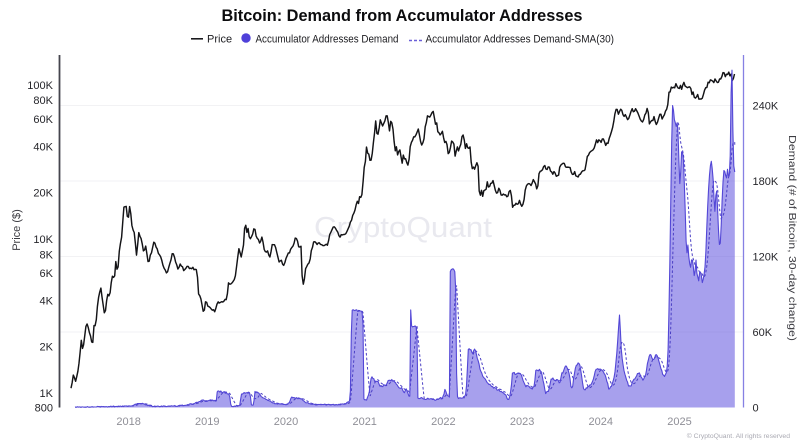 This screenshot has width=800, height=444. What do you see at coordinates (766, 257) in the screenshot?
I see `svg-text: 120K` at bounding box center [766, 257].